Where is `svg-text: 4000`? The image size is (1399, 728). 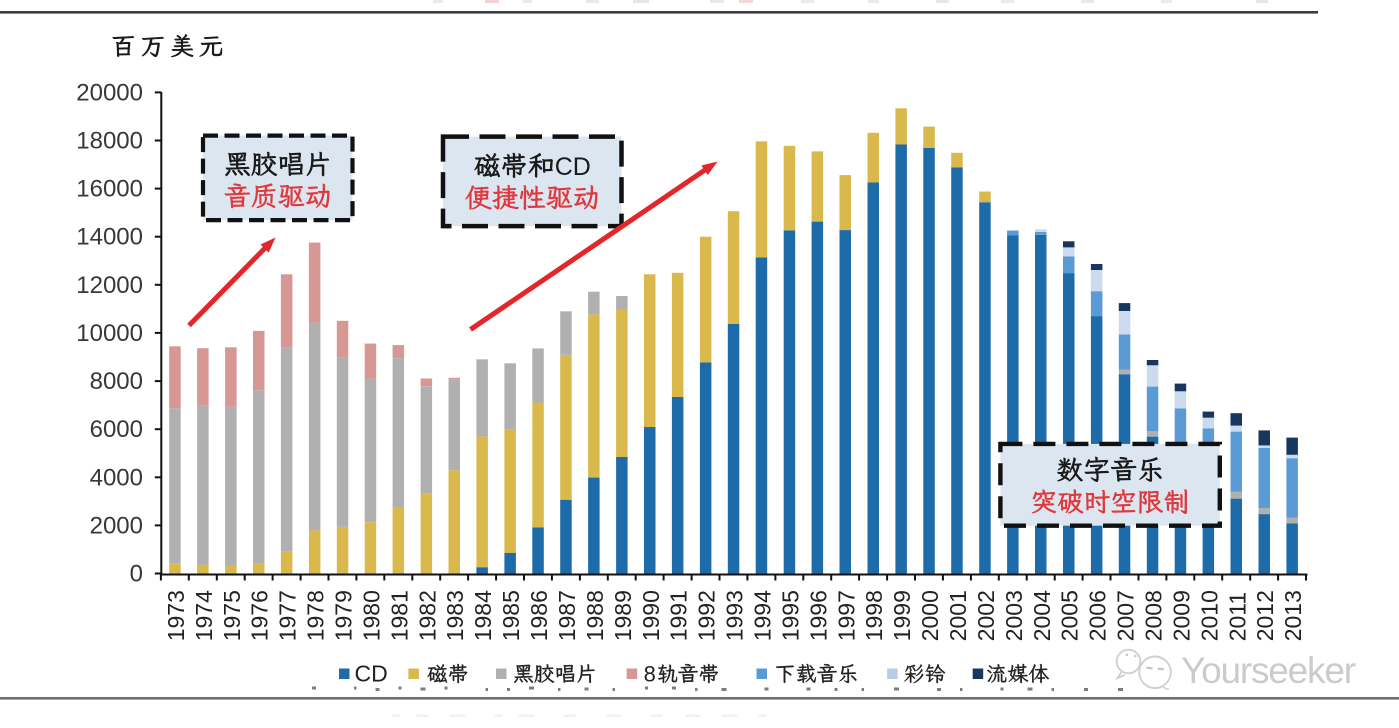
svg-text: 4000 is located at coordinates (116, 477).